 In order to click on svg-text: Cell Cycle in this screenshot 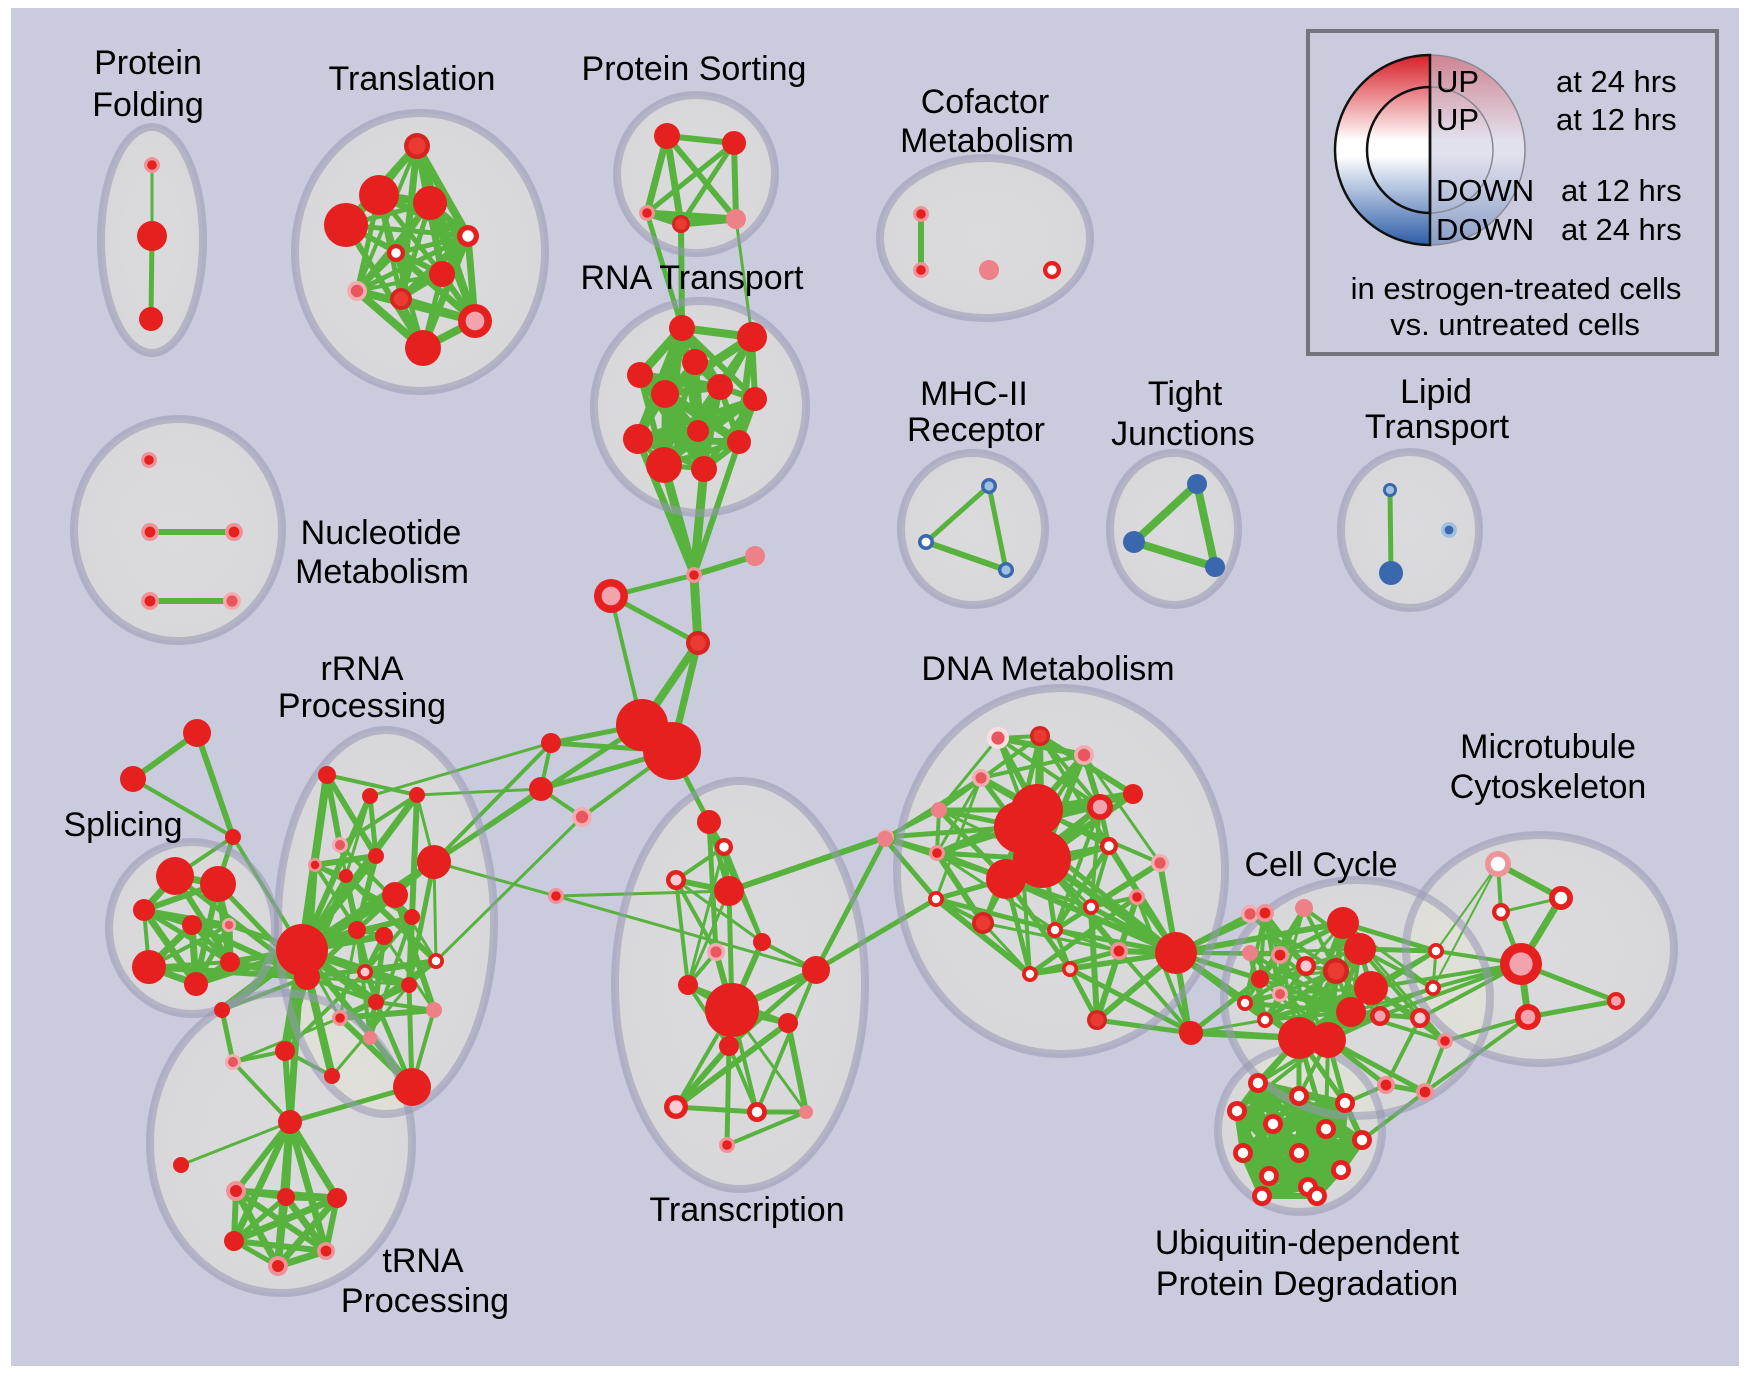, I will do `click(1320, 865)`.